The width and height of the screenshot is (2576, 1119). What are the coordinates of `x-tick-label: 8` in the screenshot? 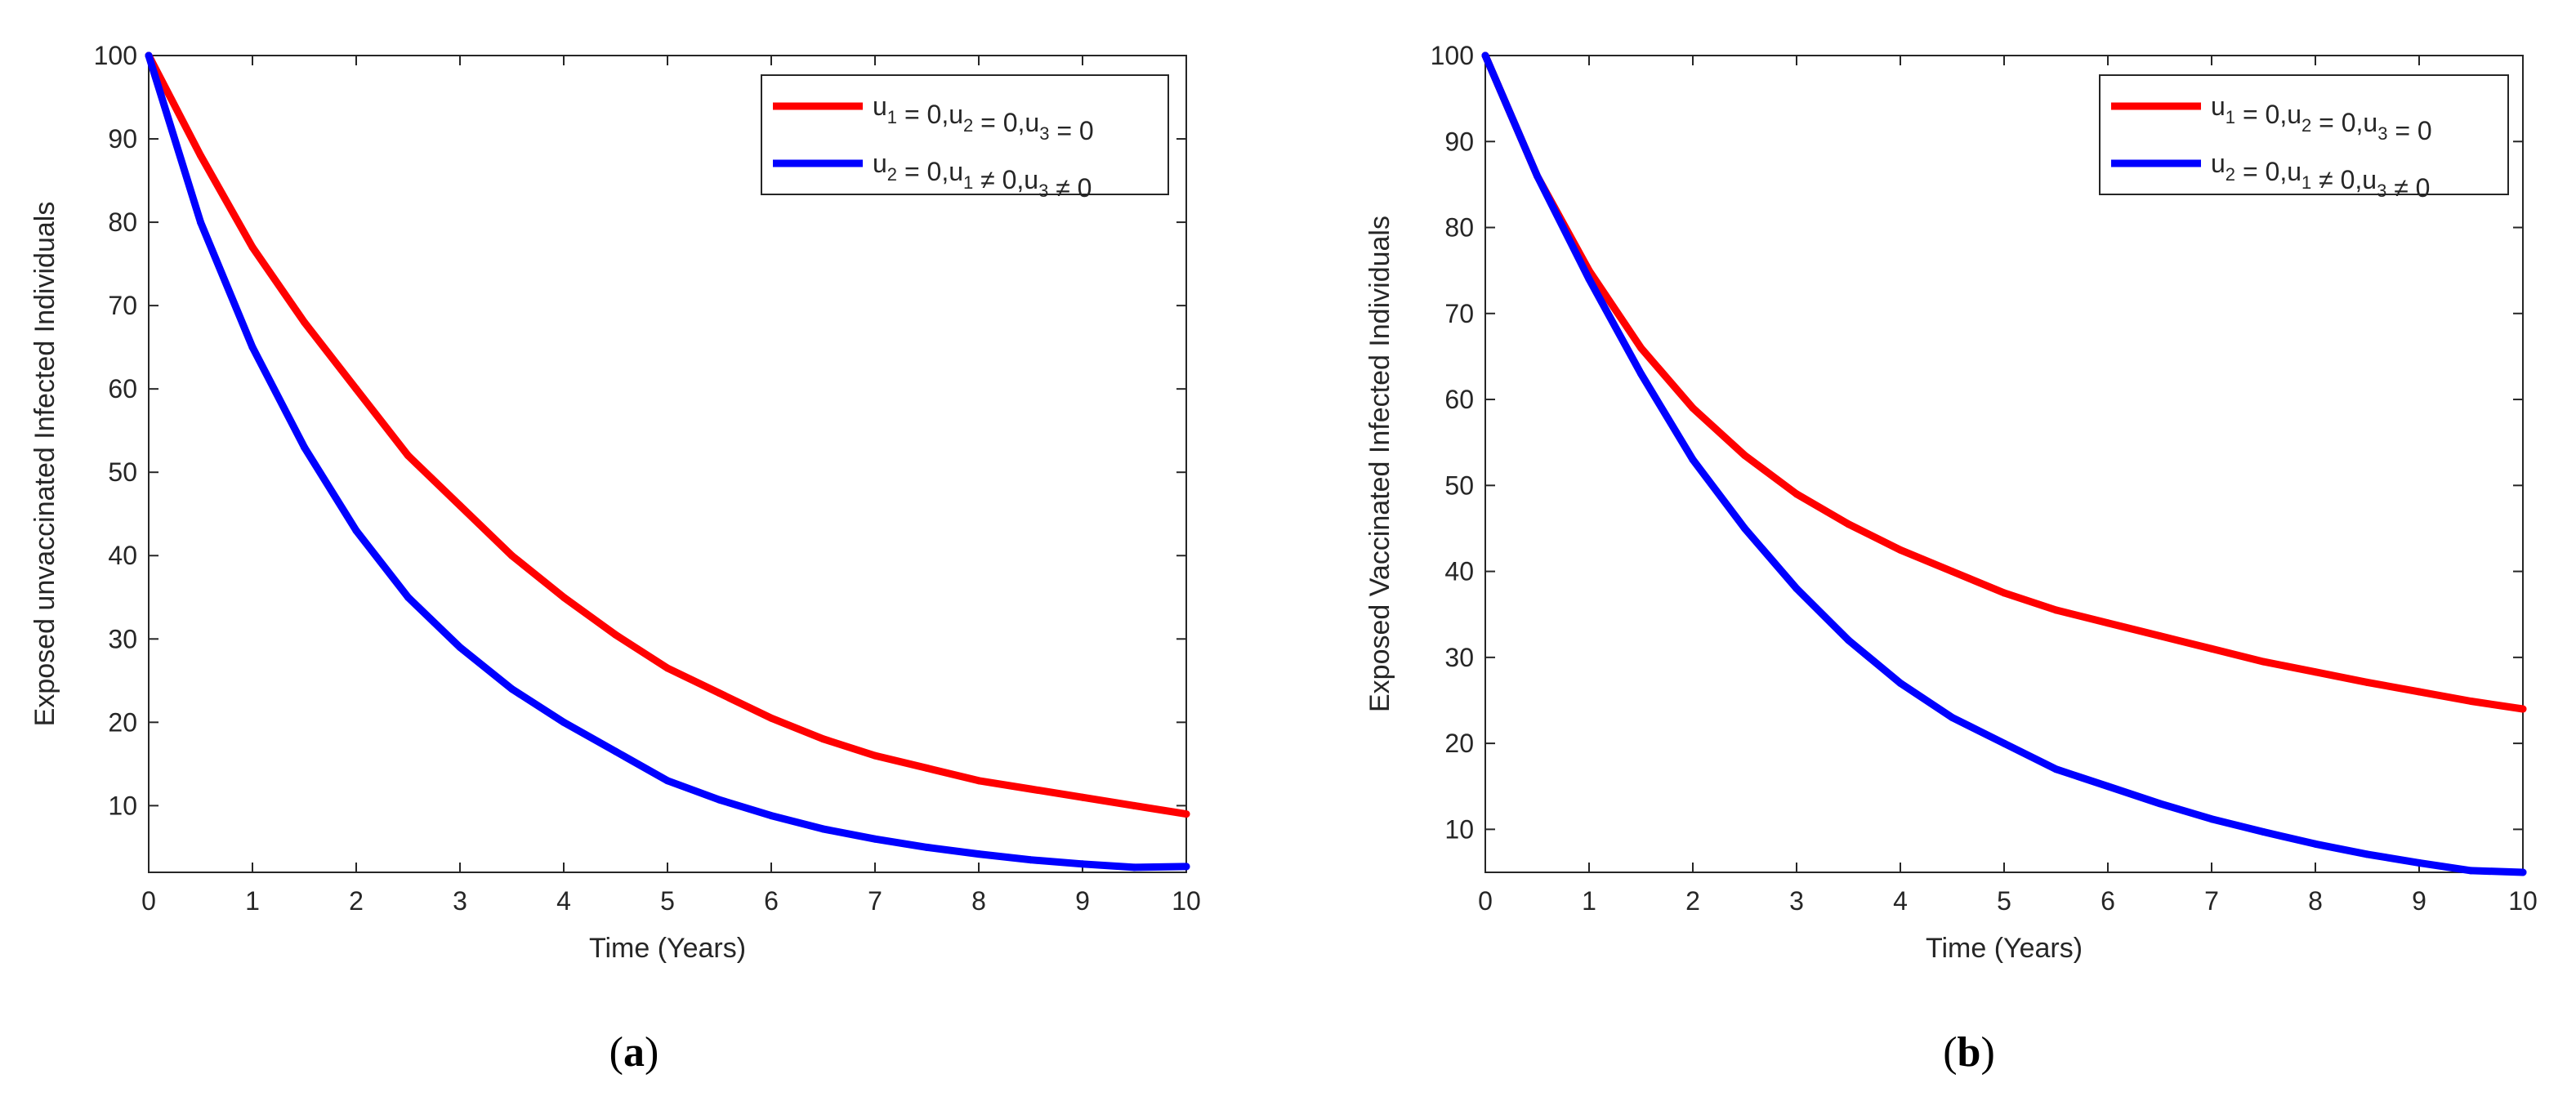 It's located at (979, 901).